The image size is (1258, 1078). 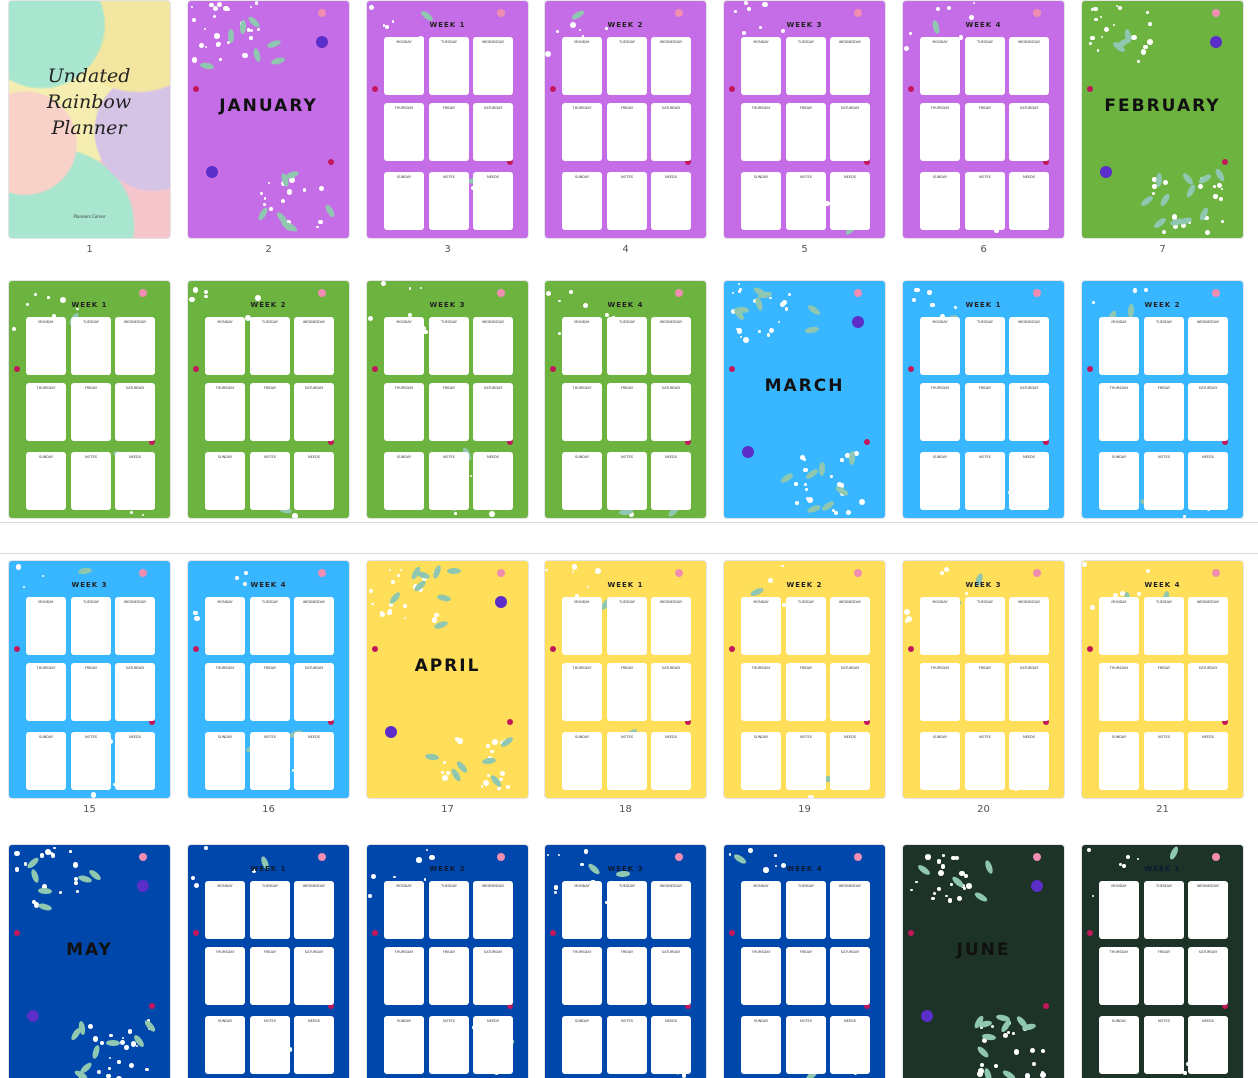 What do you see at coordinates (314, 668) in the screenshot?
I see `day-label: SATURDAY` at bounding box center [314, 668].